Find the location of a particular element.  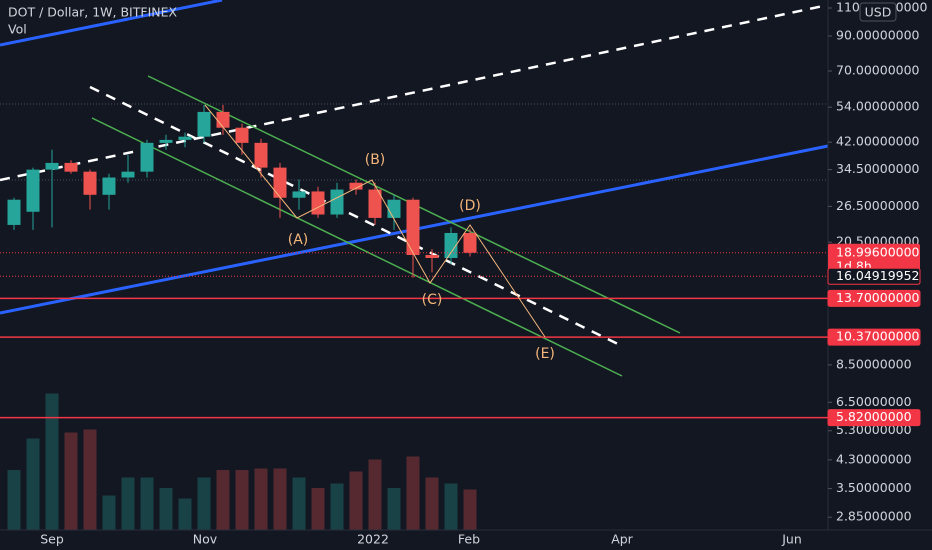

currency-box is located at coordinates (878, 12).